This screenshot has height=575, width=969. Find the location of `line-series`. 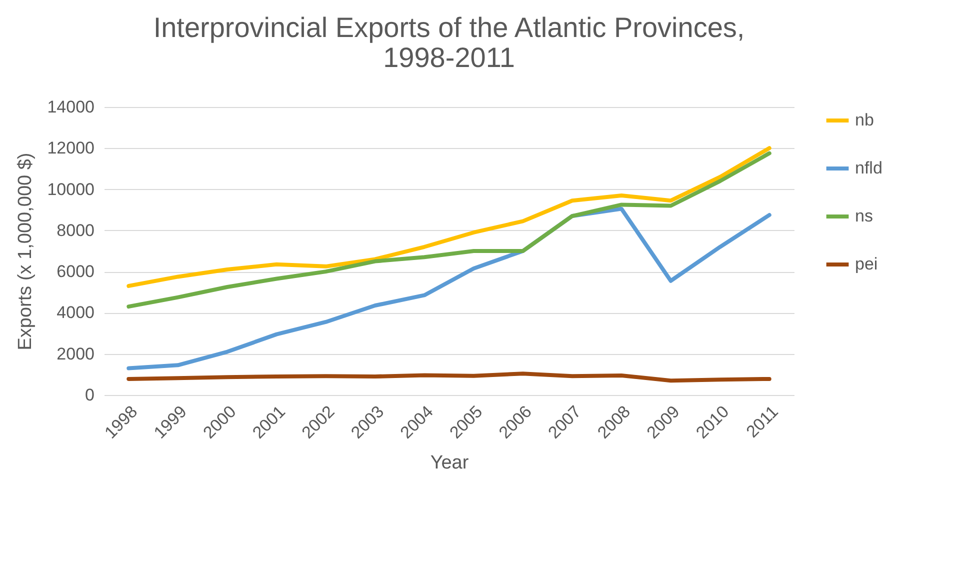

line-series is located at coordinates (449, 377).